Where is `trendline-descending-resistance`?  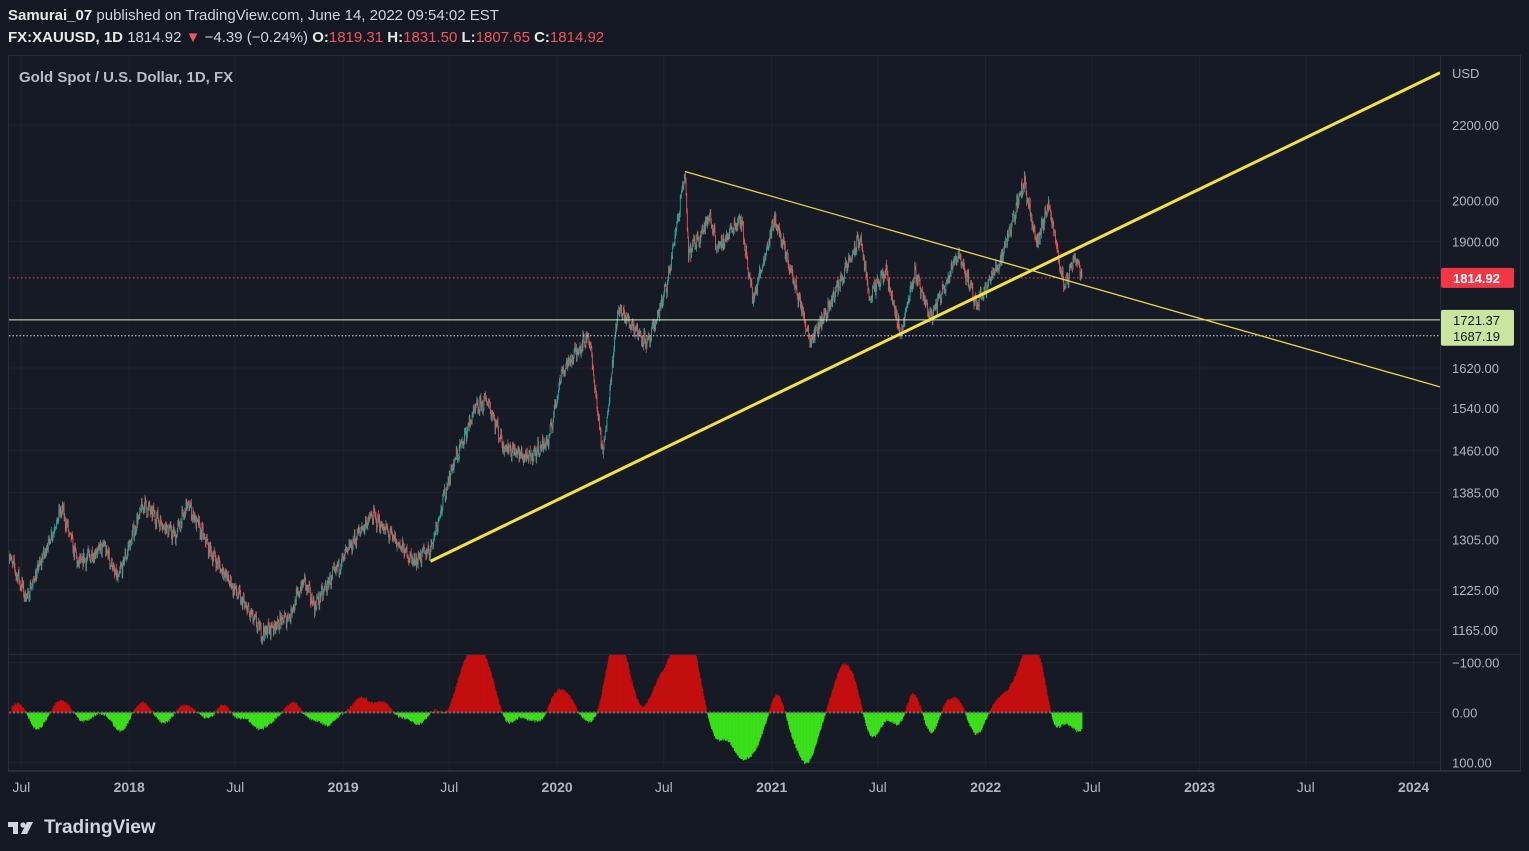 trendline-descending-resistance is located at coordinates (1062, 279).